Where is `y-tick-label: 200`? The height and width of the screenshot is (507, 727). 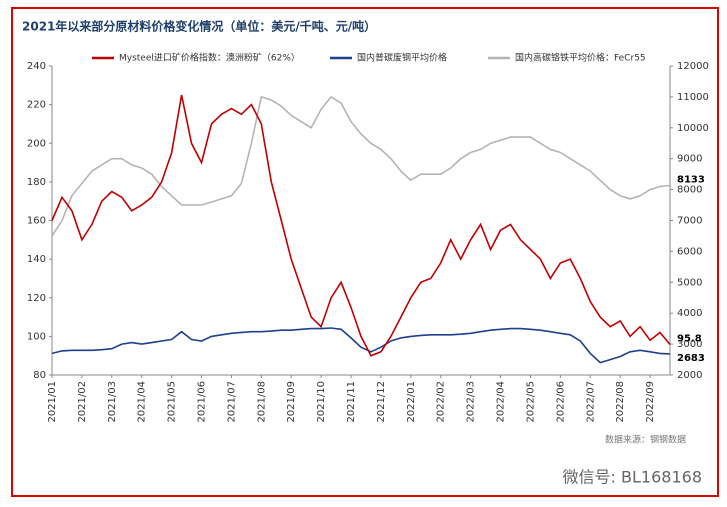 y-tick-label: 200 is located at coordinates (36, 143).